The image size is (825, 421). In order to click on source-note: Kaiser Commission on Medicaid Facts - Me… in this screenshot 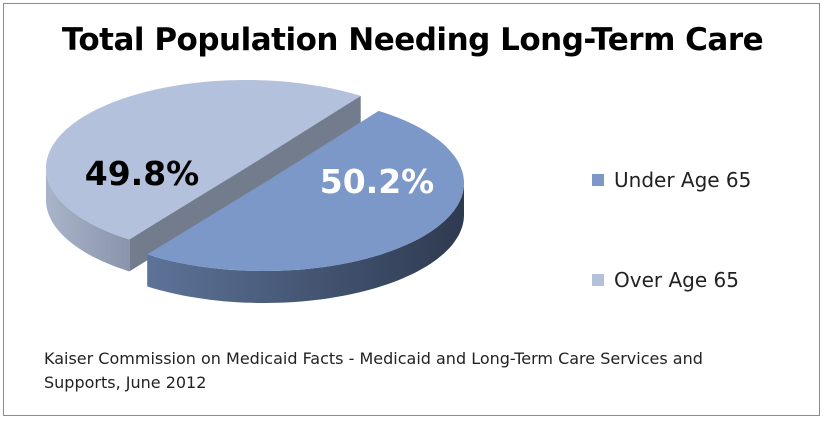, I will do `click(373, 370)`.